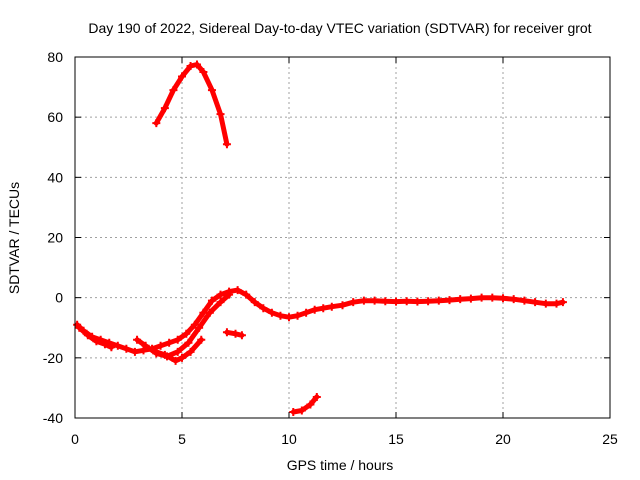  Describe the element at coordinates (55, 177) in the screenshot. I see `y-tick-label: 40` at that location.